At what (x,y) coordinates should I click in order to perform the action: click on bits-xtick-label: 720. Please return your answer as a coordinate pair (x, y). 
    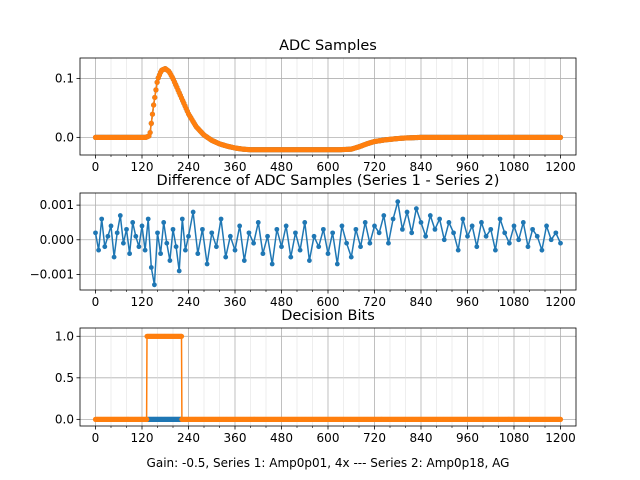
    Looking at the image, I should click on (374, 438).